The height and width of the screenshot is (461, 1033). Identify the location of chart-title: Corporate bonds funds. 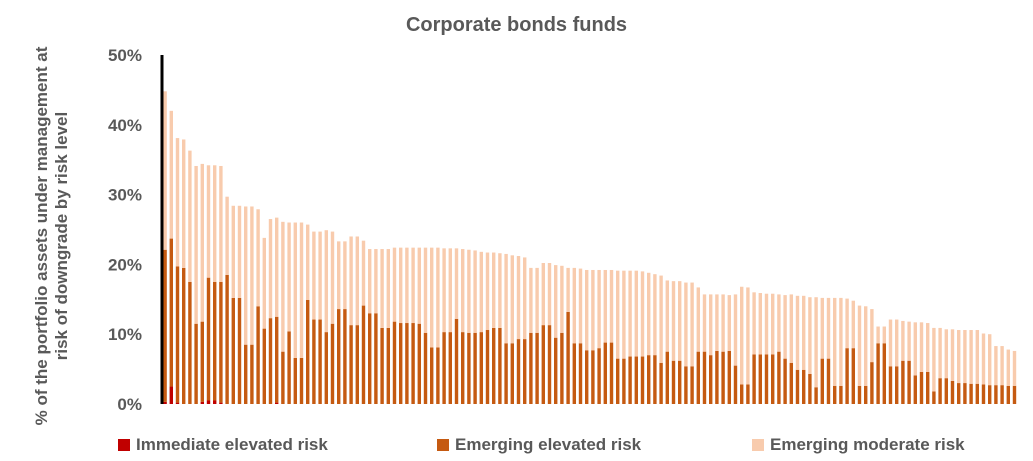
(516, 25).